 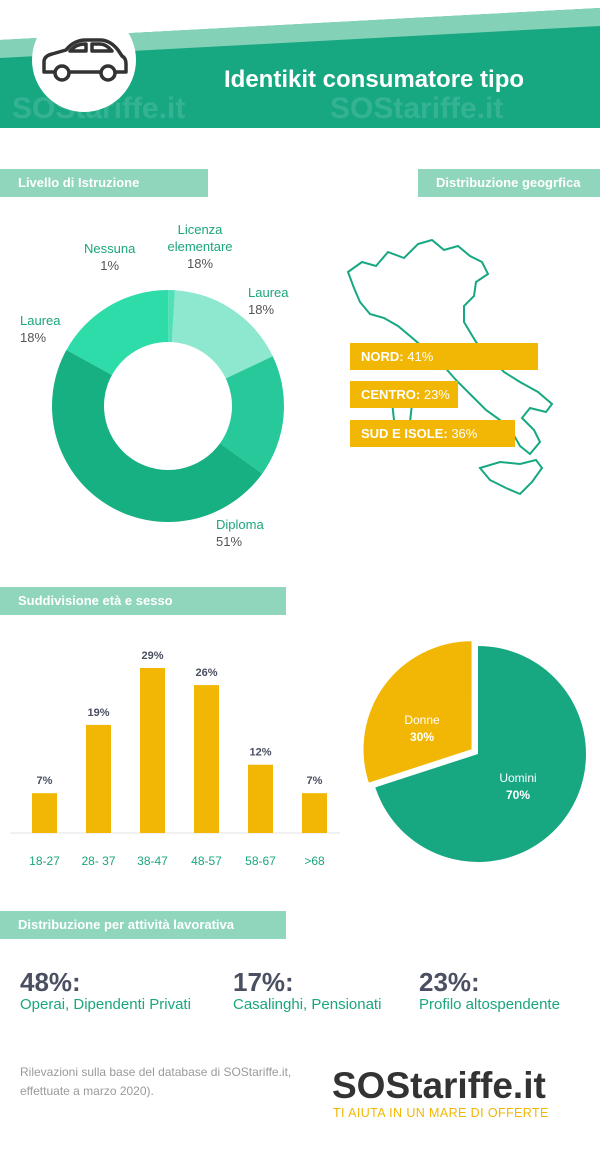 What do you see at coordinates (404, 394) in the screenshot?
I see `geo-bar-centro: CENTRO: 23%` at bounding box center [404, 394].